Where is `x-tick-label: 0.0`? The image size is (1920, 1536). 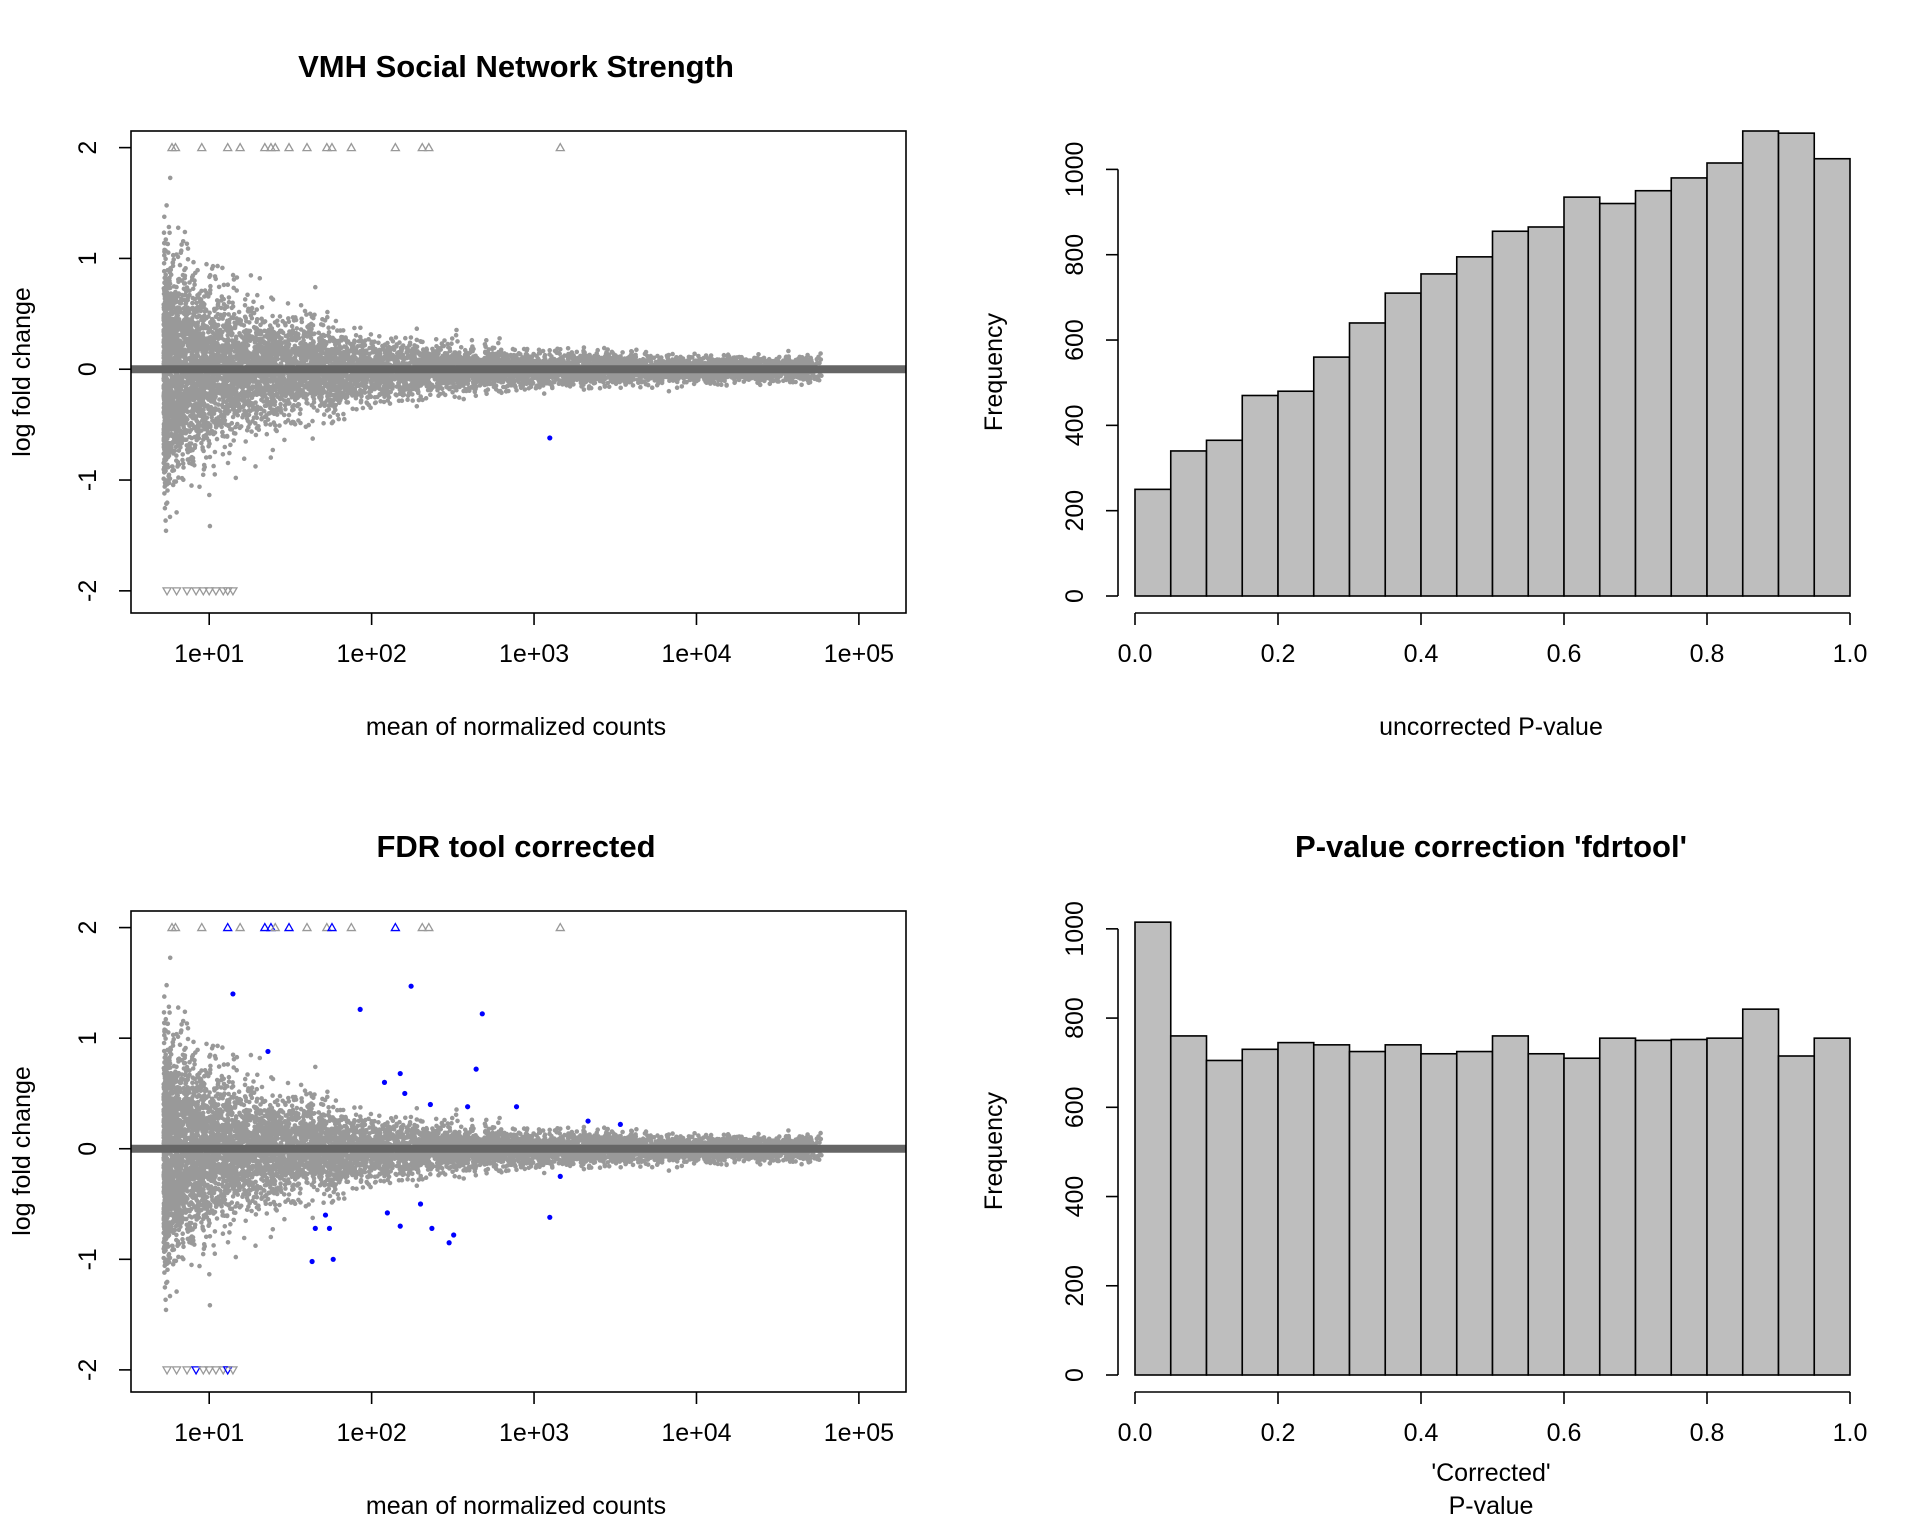
x-tick-label: 0.0 is located at coordinates (1135, 1433).